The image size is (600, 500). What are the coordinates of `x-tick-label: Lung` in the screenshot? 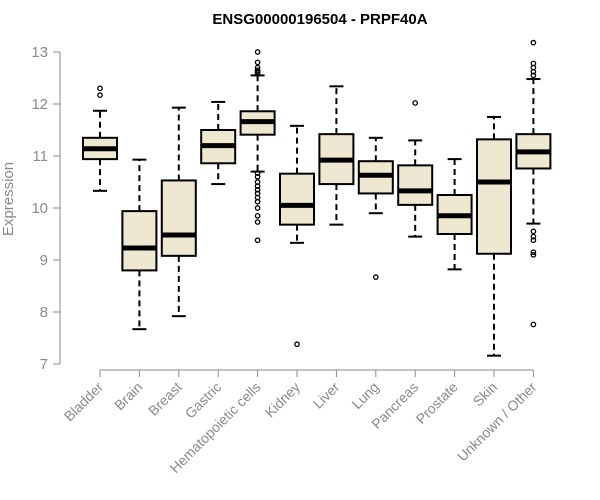 It's located at (365, 395).